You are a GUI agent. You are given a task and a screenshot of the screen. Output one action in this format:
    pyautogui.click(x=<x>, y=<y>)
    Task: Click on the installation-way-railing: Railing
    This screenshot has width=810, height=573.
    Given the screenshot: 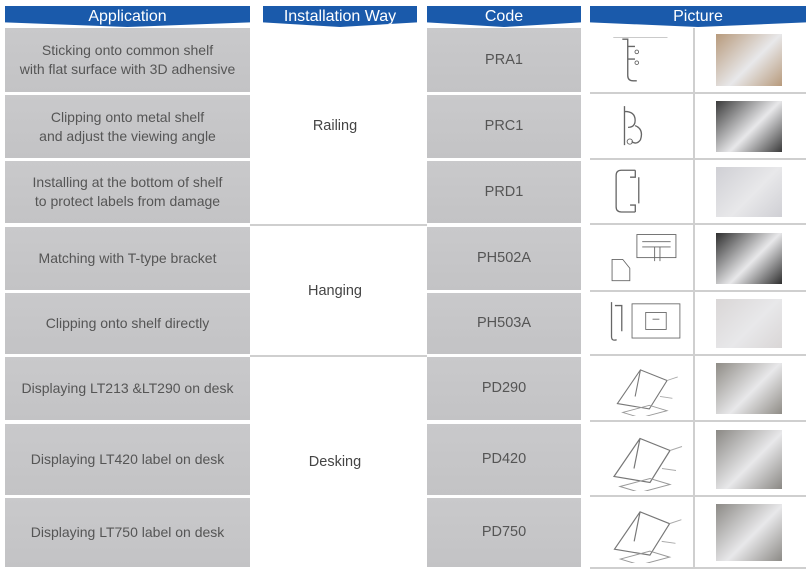 What is the action you would take?
    pyautogui.click(x=335, y=126)
    